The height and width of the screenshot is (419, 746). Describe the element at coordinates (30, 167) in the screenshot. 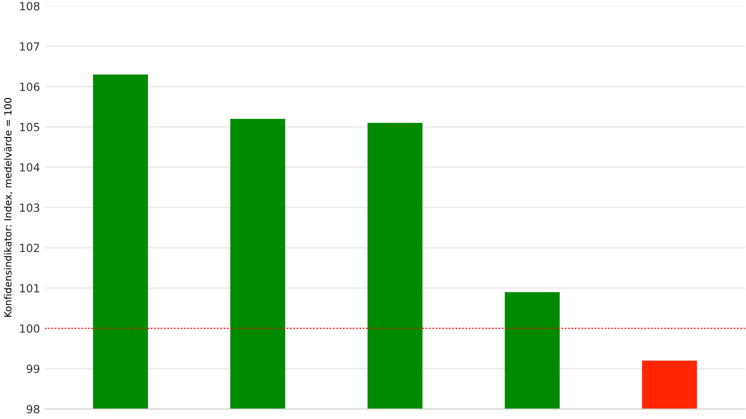

I see `y-tick-label: 104` at that location.